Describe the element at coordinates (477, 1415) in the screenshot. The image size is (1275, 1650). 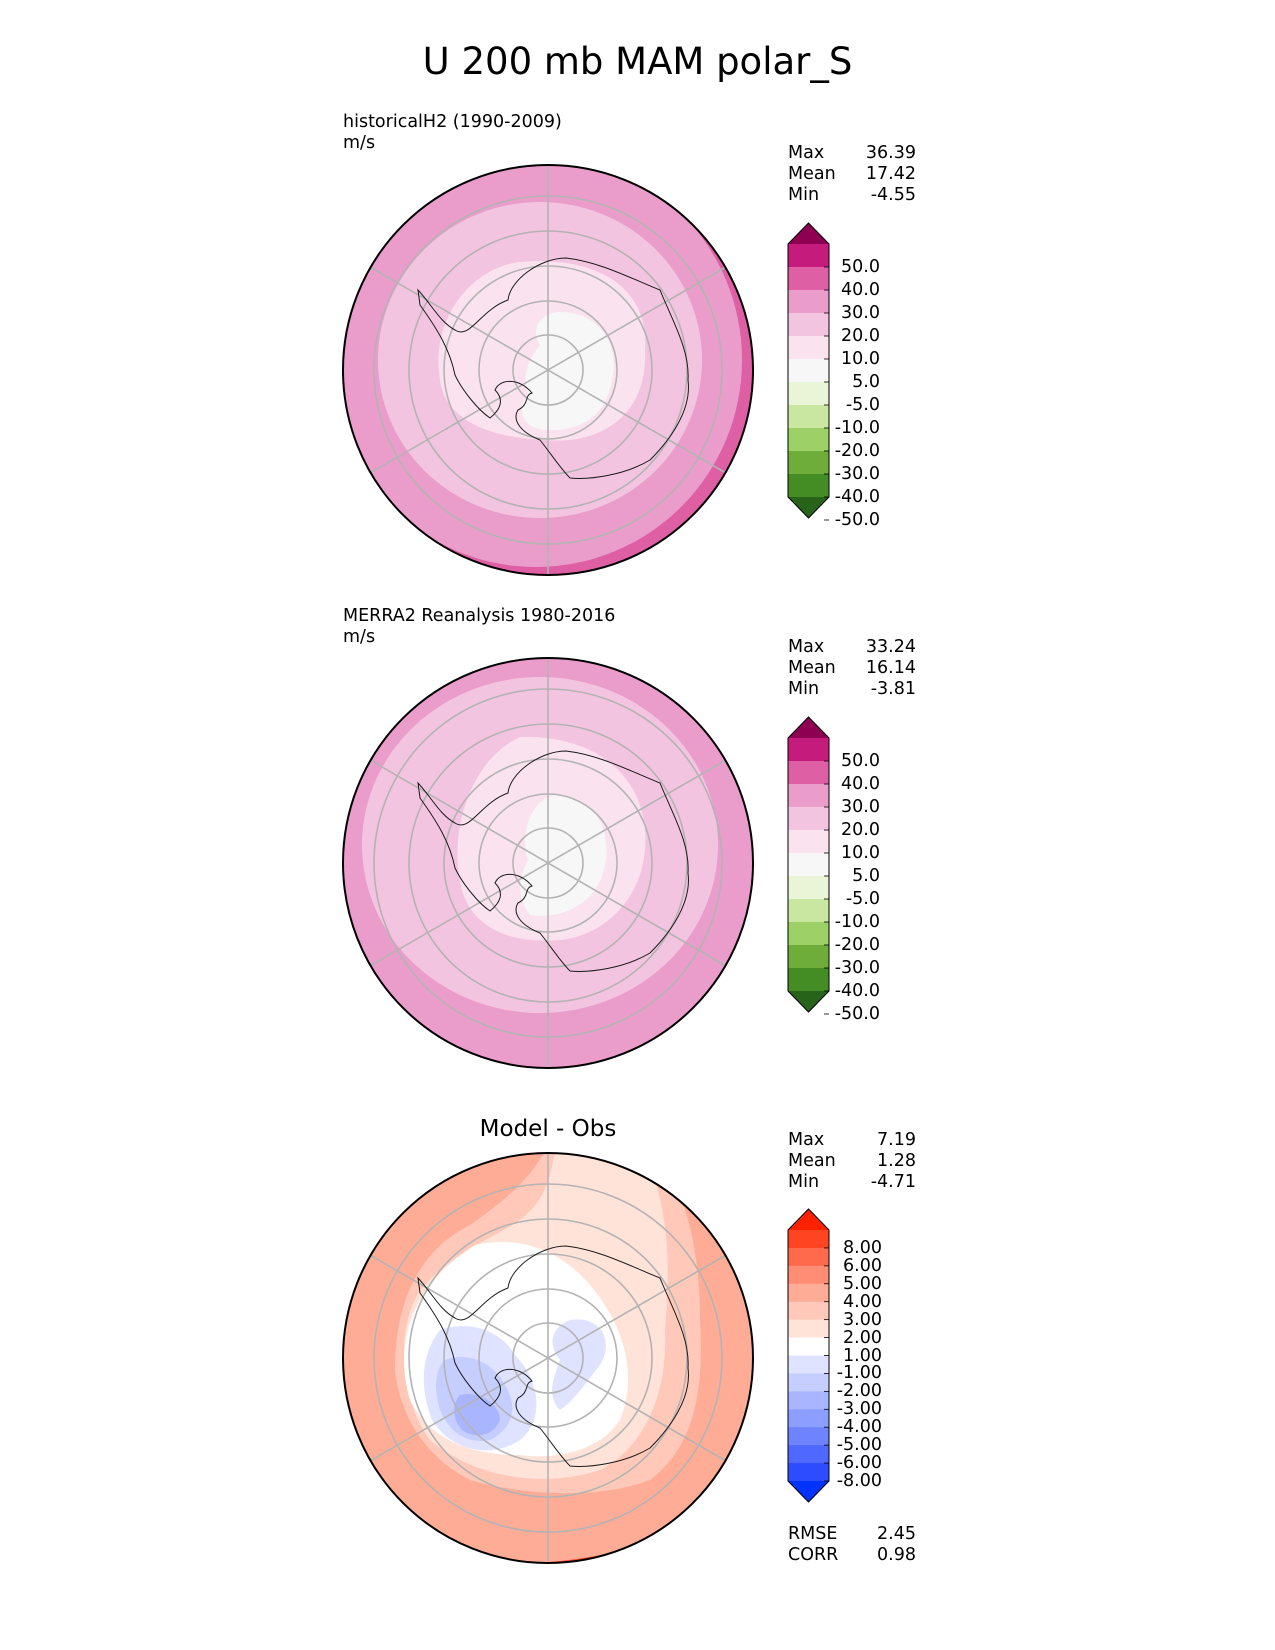
I see `panel-3-fill-neg3` at that location.